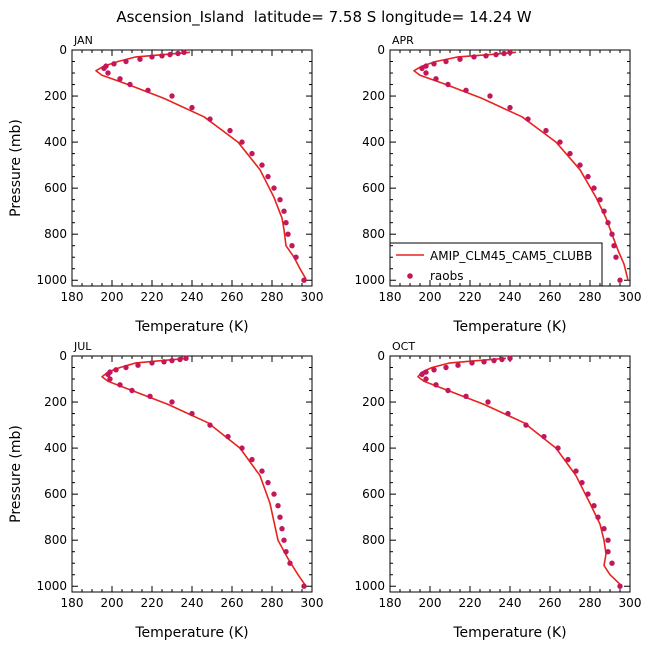 This screenshot has width=648, height=648. I want to click on x-tick-label: 280, so click(590, 603).